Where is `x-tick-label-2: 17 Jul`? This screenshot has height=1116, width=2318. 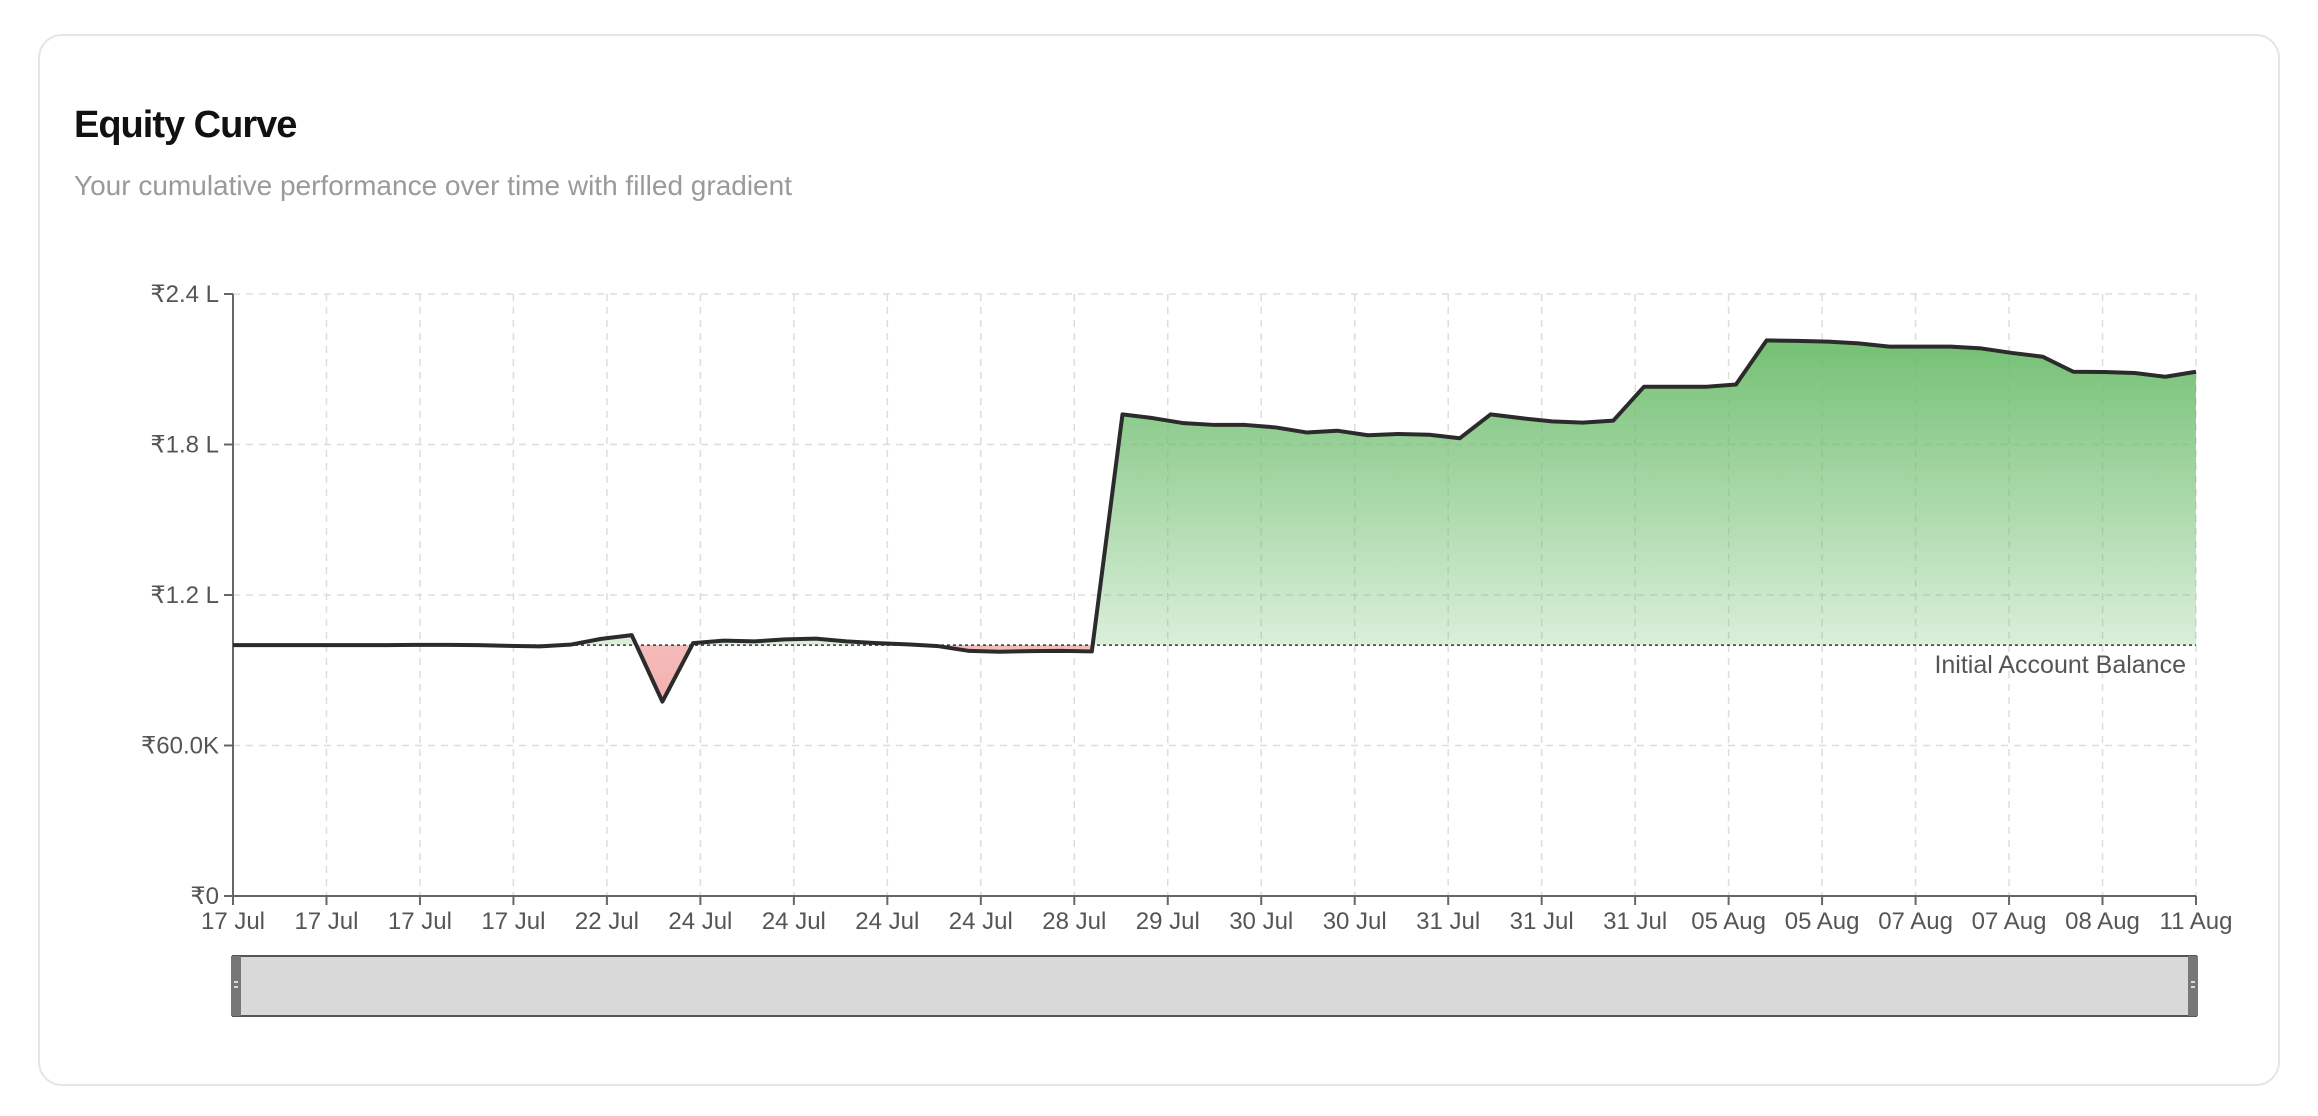
x-tick-label-2: 17 Jul is located at coordinates (420, 921).